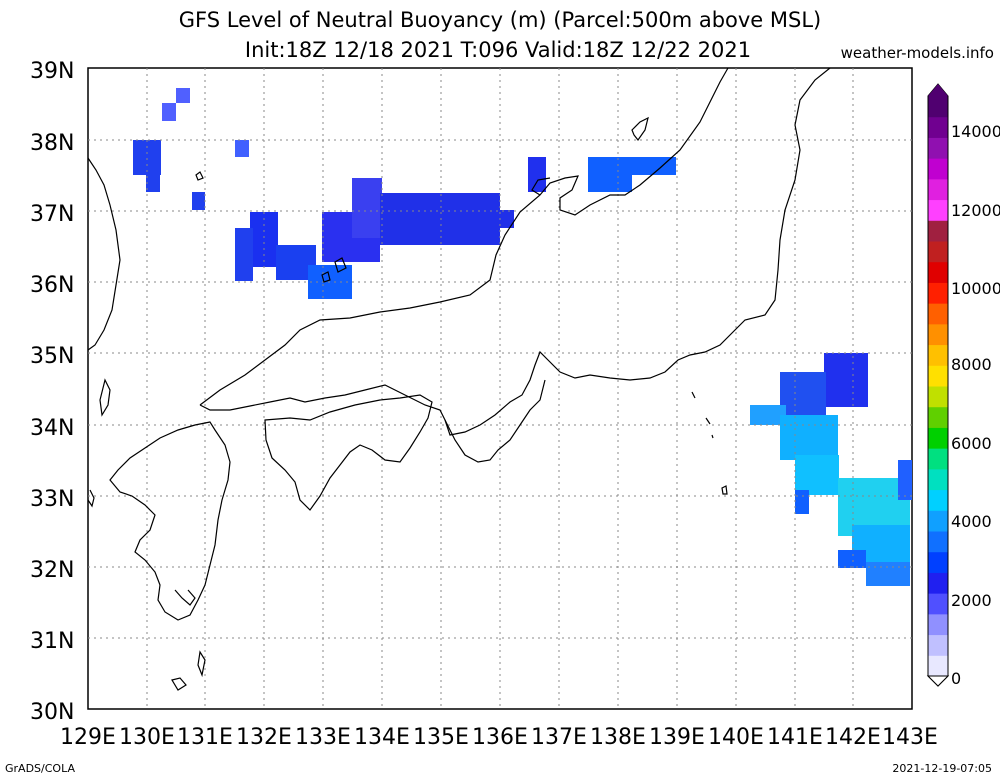  What do you see at coordinates (52, 570) in the screenshot?
I see `lat-label: 32N` at bounding box center [52, 570].